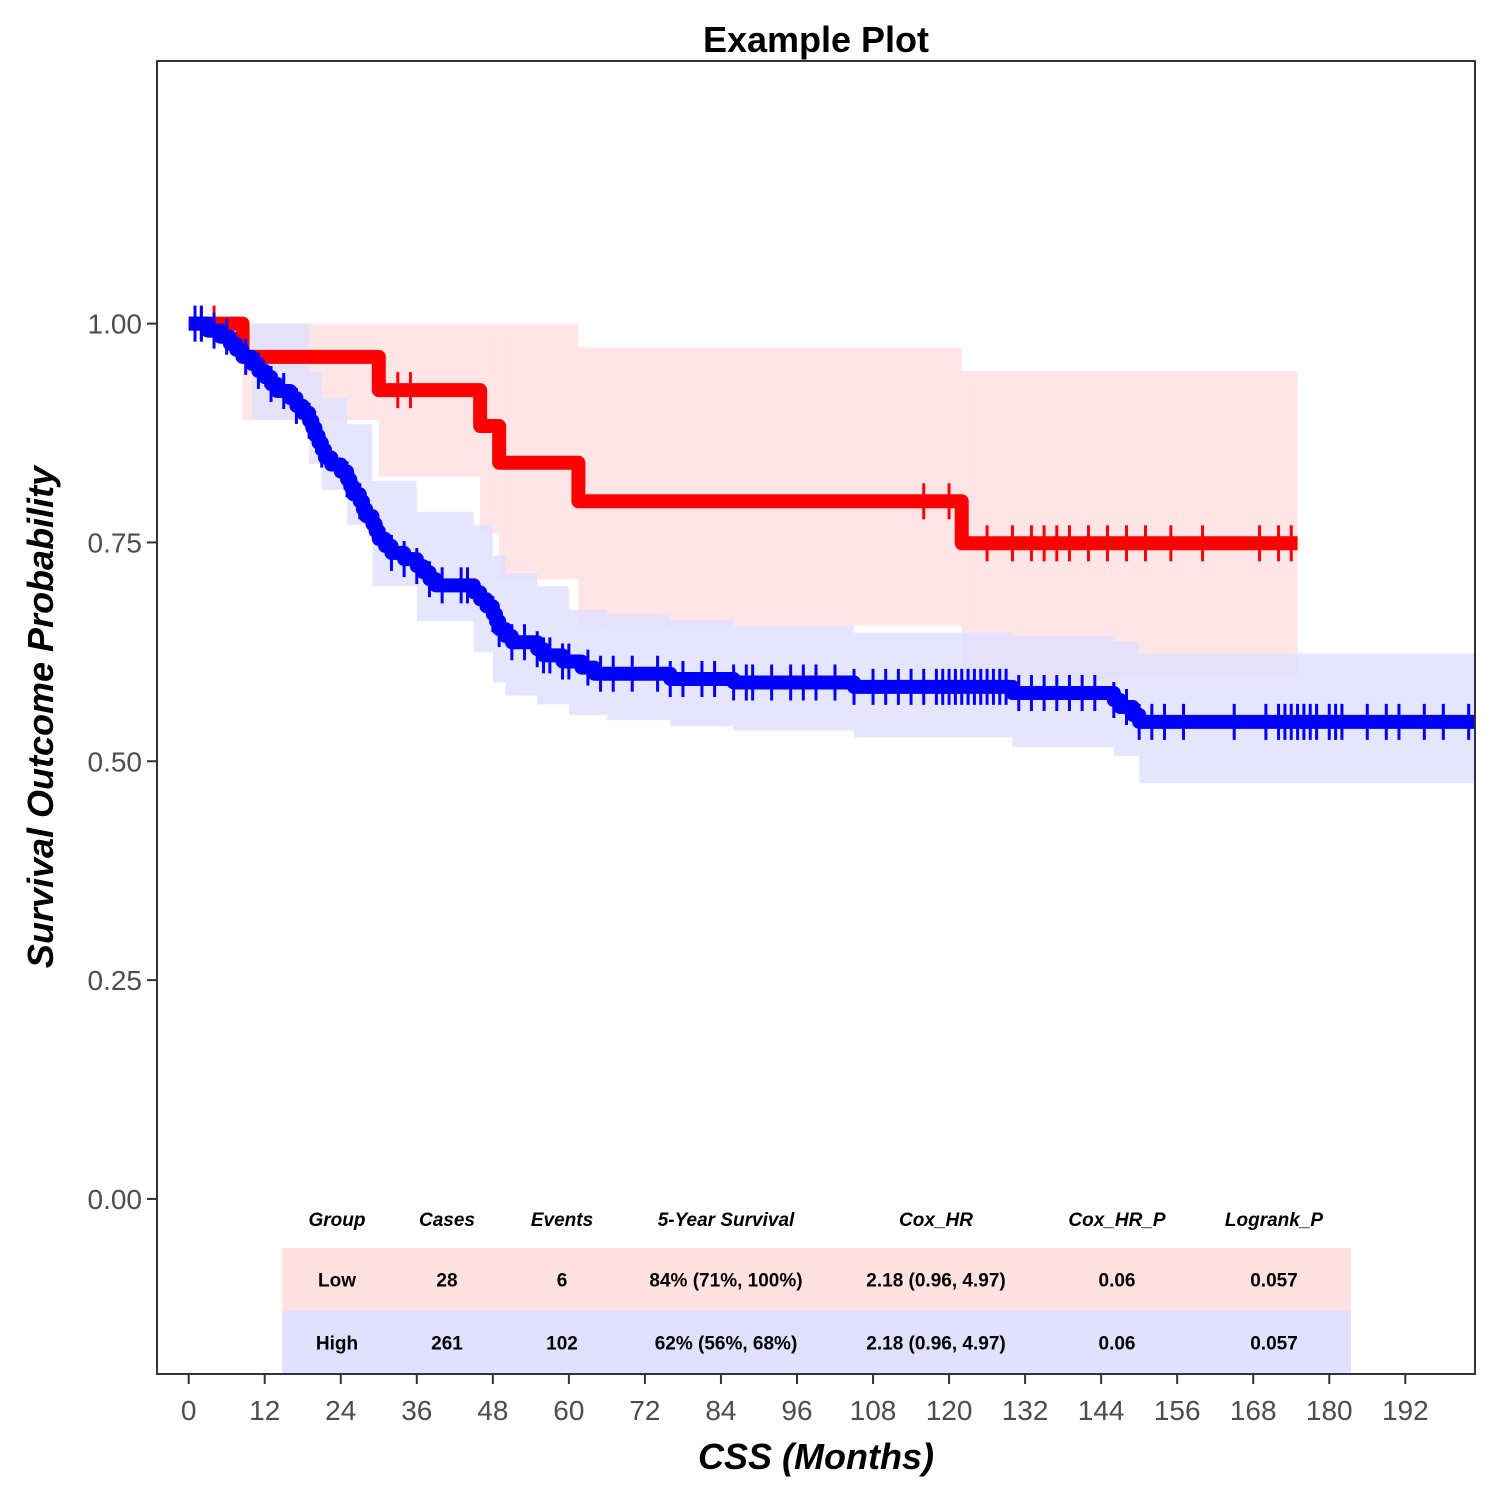 The width and height of the screenshot is (1500, 1500). Describe the element at coordinates (115, 761) in the screenshot. I see `y-tick-label: 0.50` at that location.